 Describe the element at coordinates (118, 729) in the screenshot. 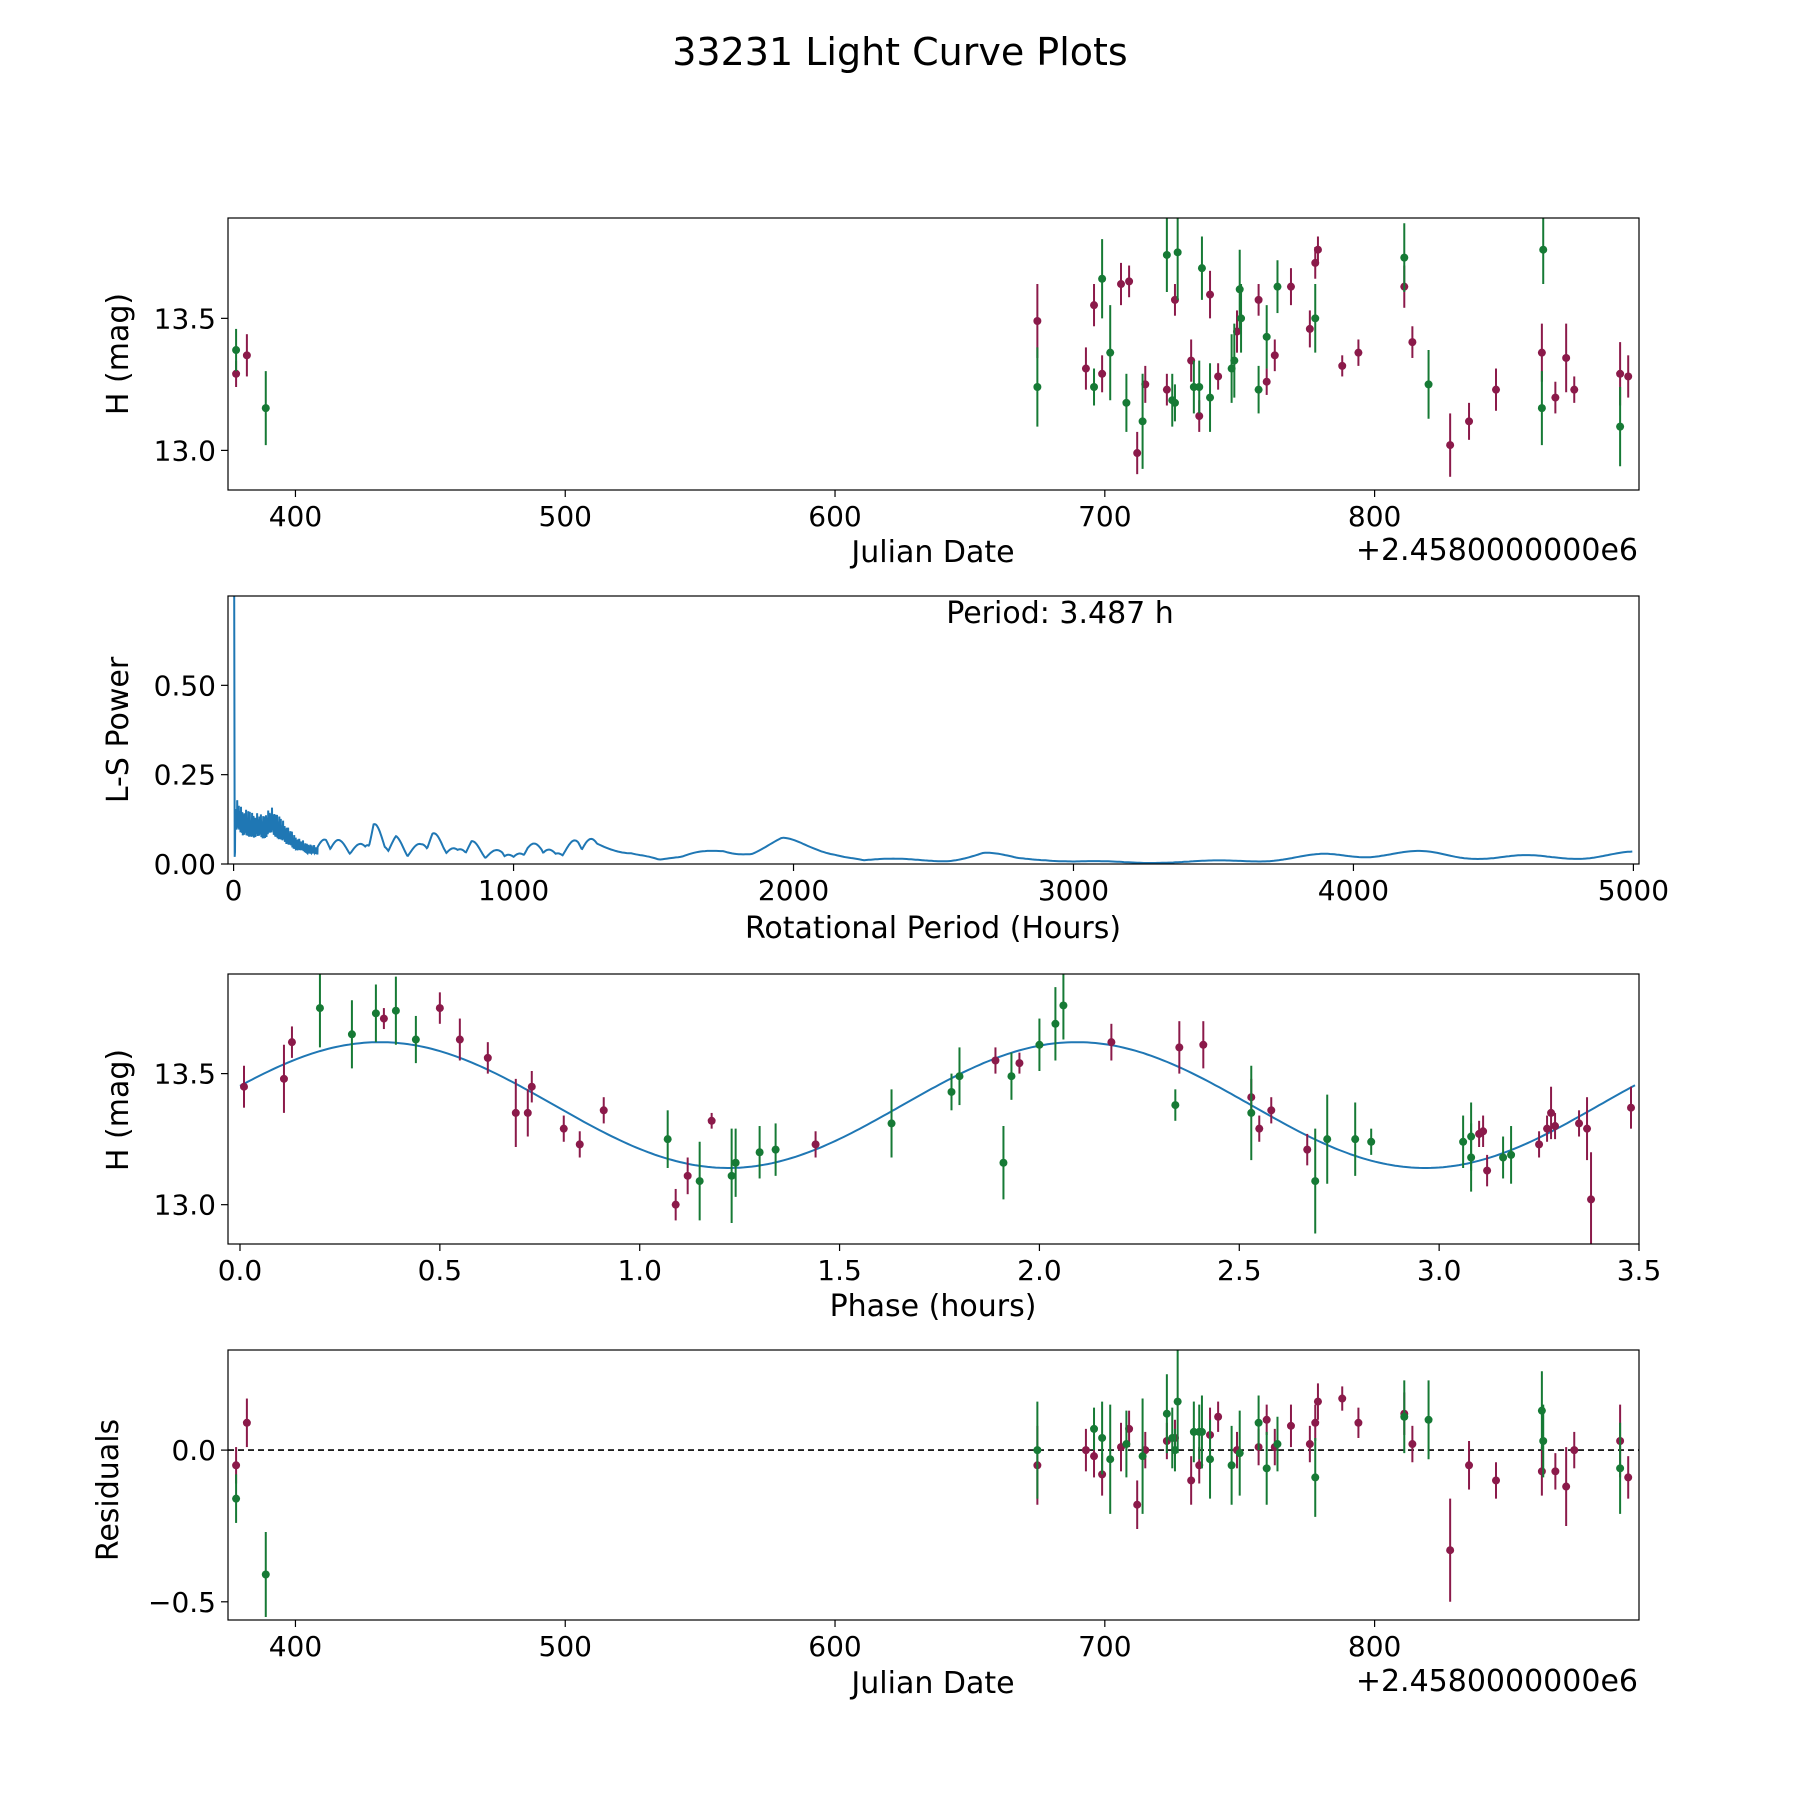

I see `periodogram-ylabel: L-S Power` at that location.